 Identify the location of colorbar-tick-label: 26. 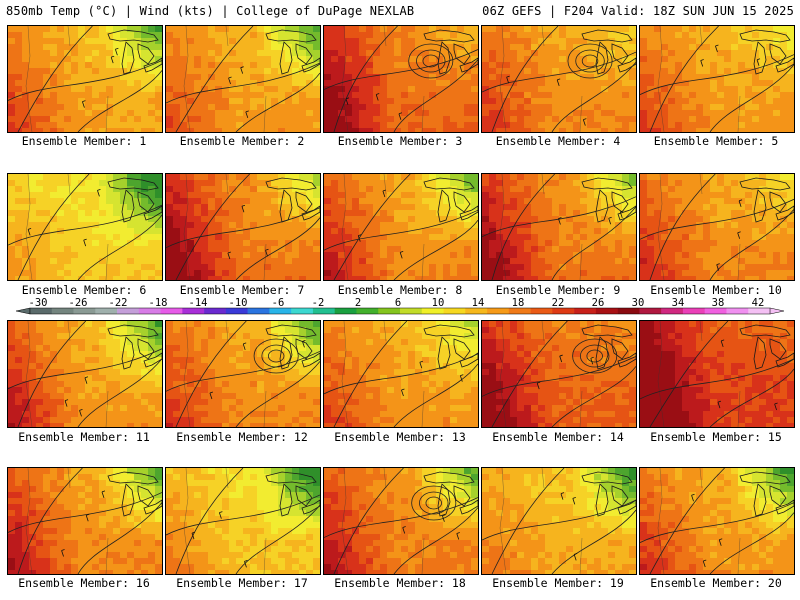
(598, 303).